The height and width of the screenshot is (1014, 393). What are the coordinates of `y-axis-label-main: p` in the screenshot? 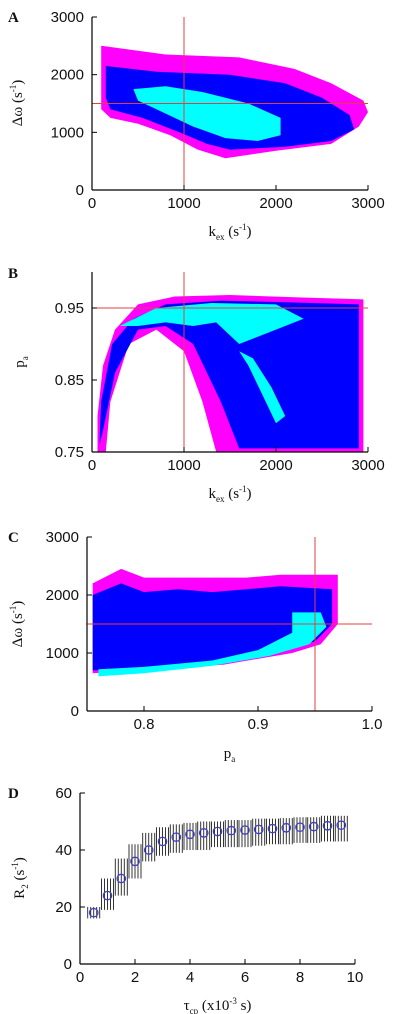 It's located at (20, 364).